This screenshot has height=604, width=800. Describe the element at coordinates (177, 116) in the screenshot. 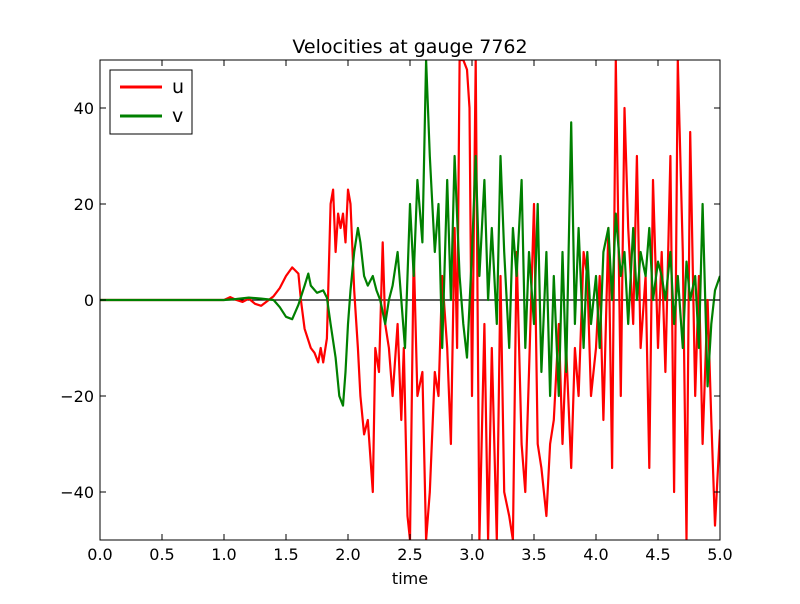

I see `legend-label-v: v` at that location.